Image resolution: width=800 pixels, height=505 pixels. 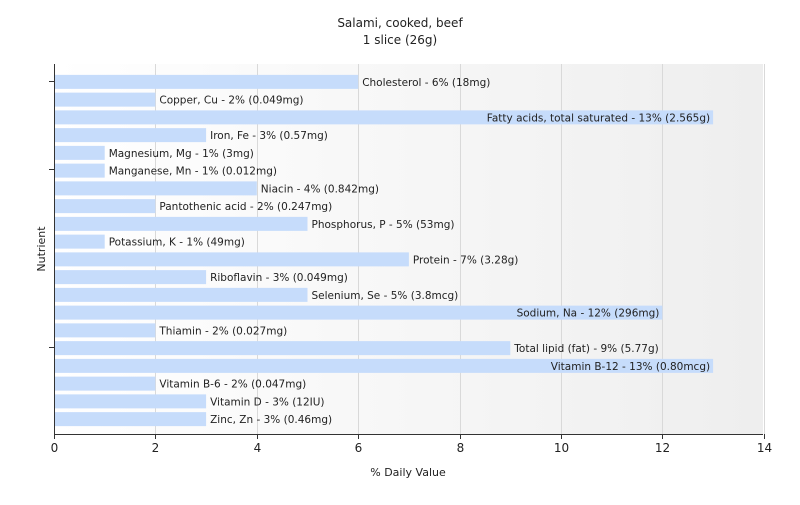 I want to click on x-tick-label: 10, so click(x=561, y=448).